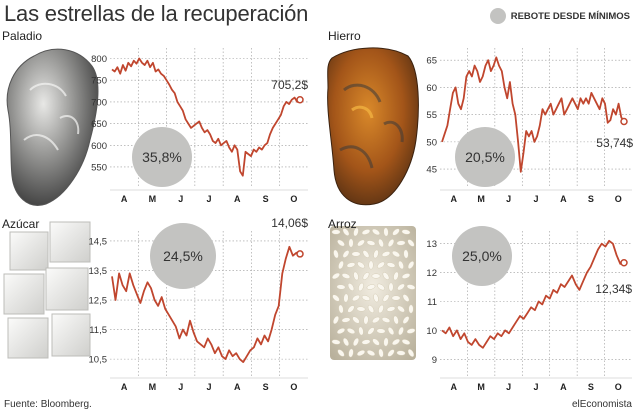 Image resolution: width=640 pixels, height=414 pixels. What do you see at coordinates (156, 13) in the screenshot?
I see `page-title: Las estrellas de la recuperación` at bounding box center [156, 13].